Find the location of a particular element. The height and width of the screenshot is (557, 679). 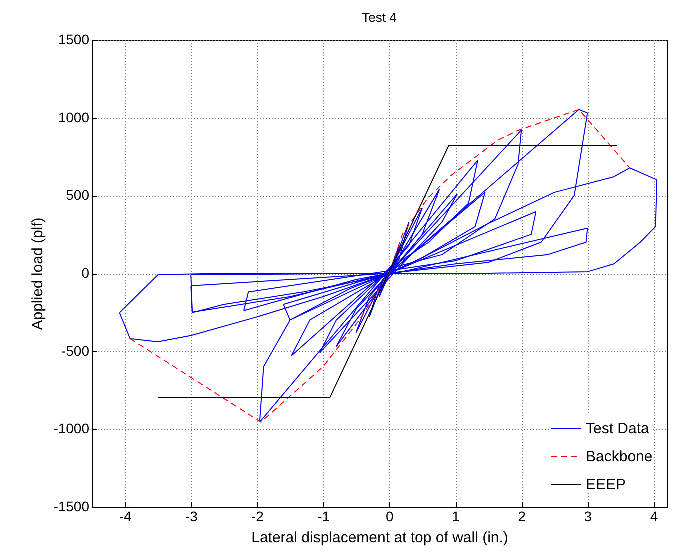

x-tick-label: 4 is located at coordinates (654, 516).